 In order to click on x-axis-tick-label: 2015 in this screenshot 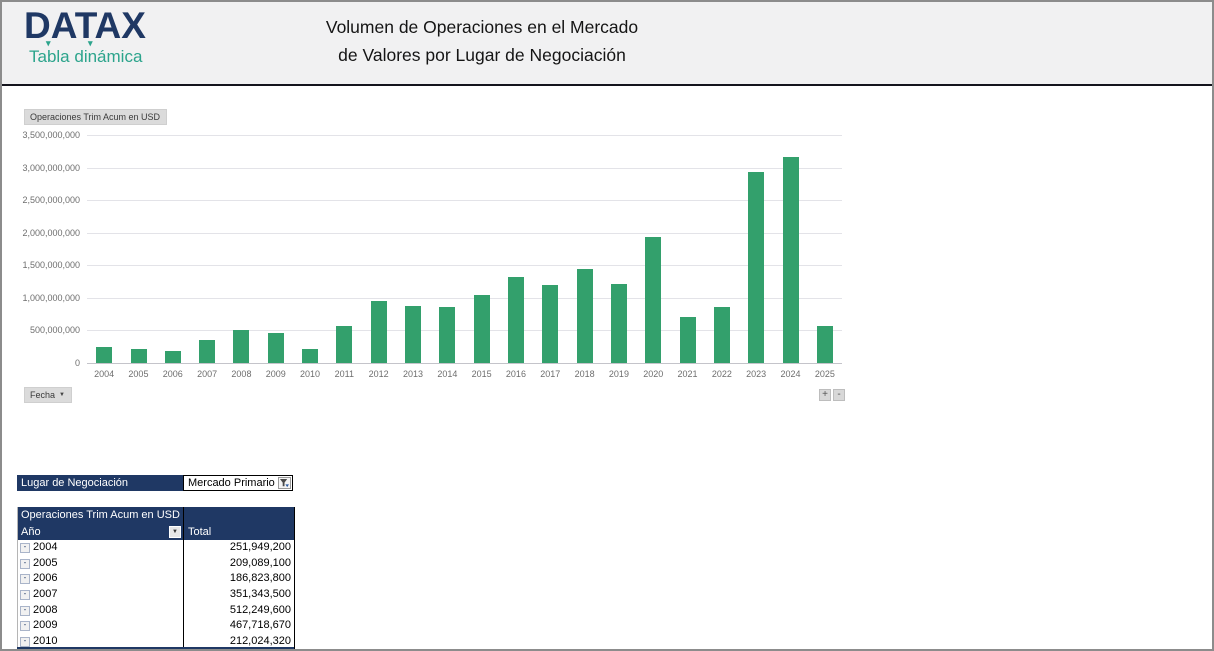, I will do `click(481, 374)`.